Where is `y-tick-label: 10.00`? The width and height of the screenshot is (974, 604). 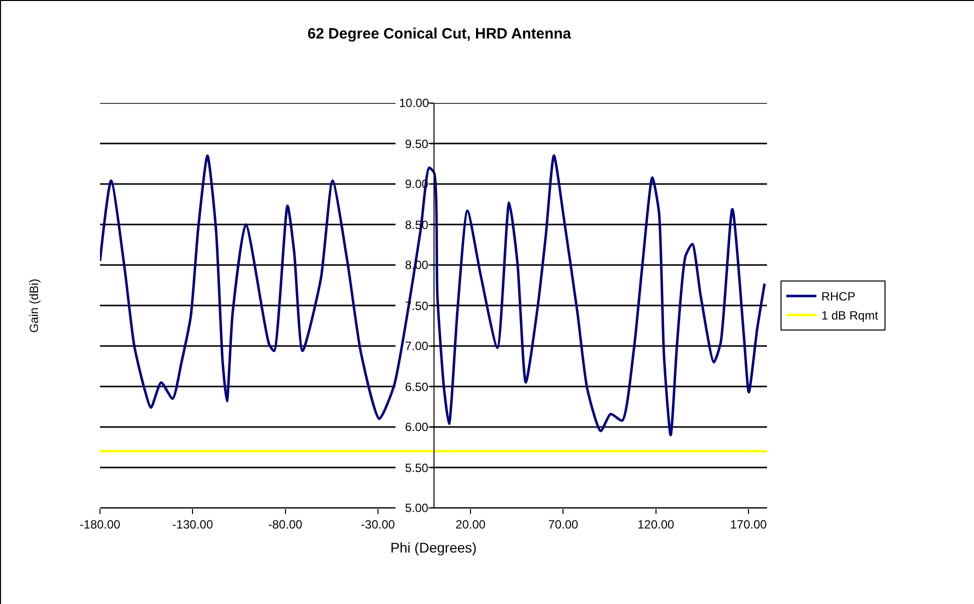 y-tick-label: 10.00 is located at coordinates (414, 103).